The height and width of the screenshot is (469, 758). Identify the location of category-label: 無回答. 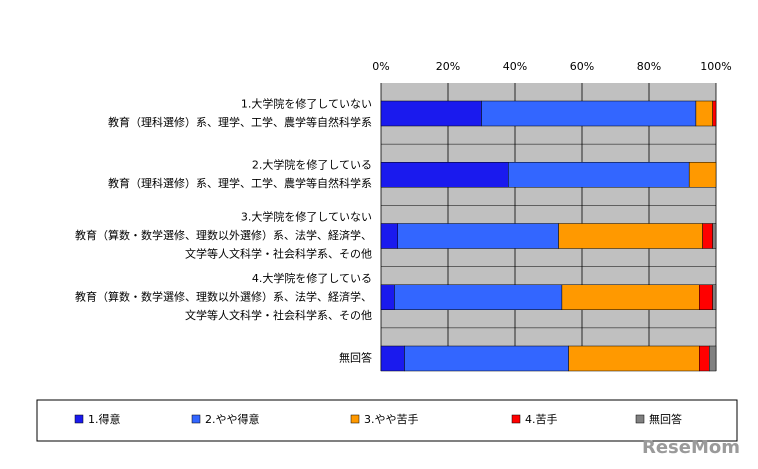
(355, 358).